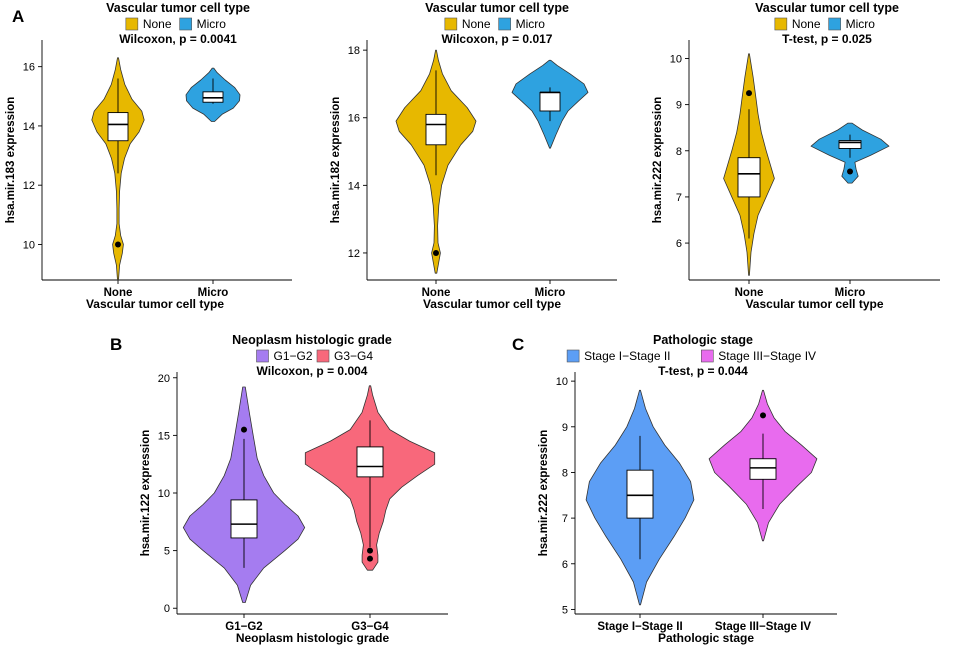 Image resolution: width=954 pixels, height=646 pixels. What do you see at coordinates (354, 51) in the screenshot?
I see `y-tick-label-1-3: 18` at bounding box center [354, 51].